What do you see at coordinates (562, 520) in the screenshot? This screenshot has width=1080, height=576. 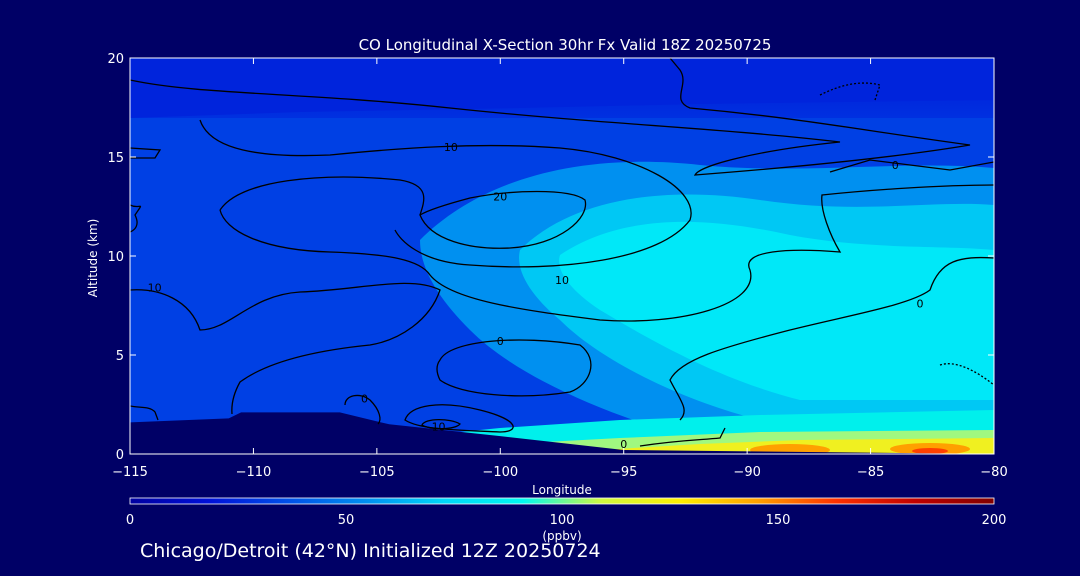 I see `colorbar-tick-label: 100` at bounding box center [562, 520].